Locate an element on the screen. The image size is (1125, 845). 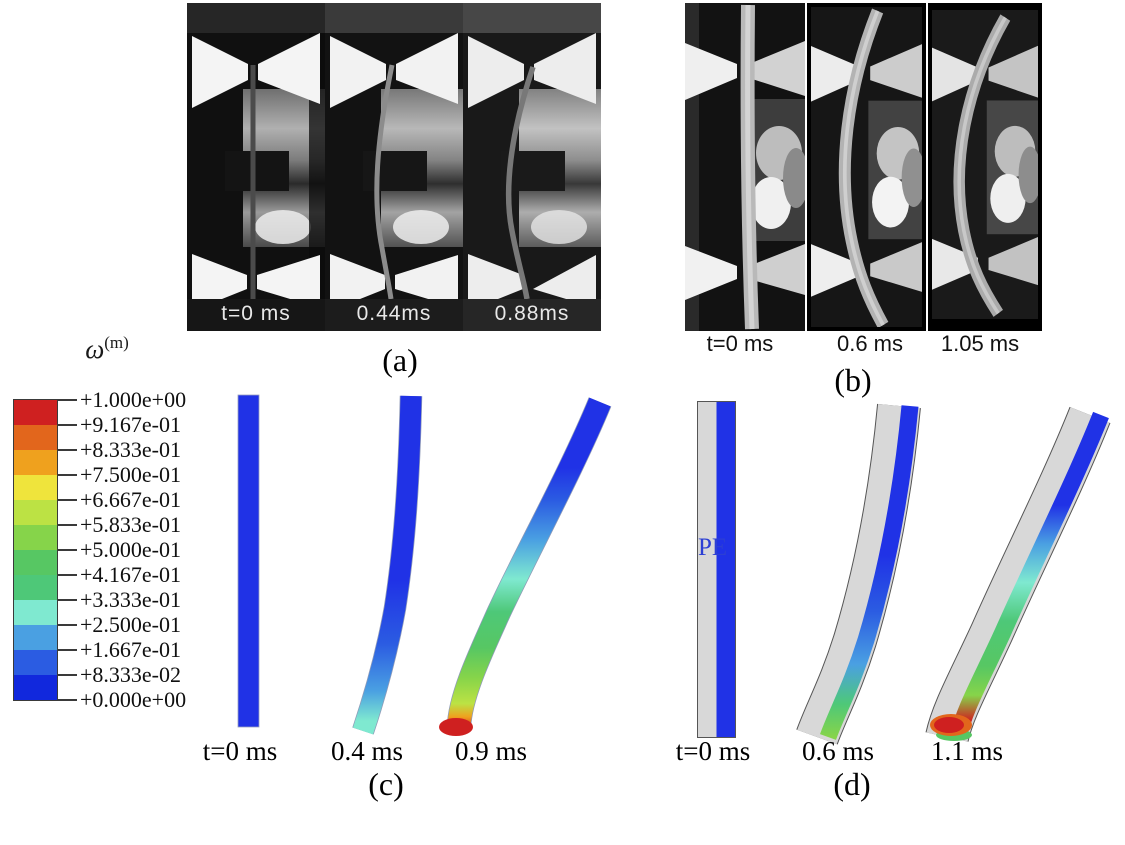
omega-superscript: (m) is located at coordinates (116, 342).